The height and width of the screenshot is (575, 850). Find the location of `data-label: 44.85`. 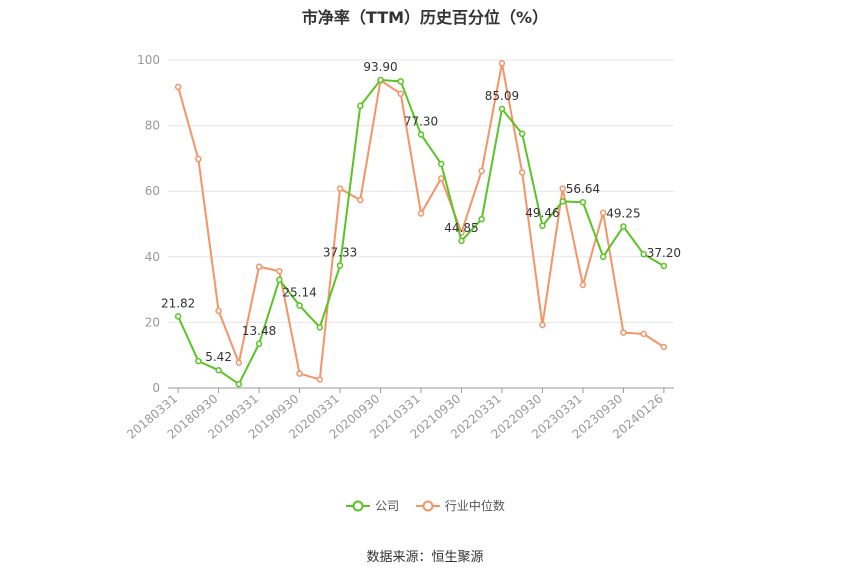

data-label: 44.85 is located at coordinates (461, 228).